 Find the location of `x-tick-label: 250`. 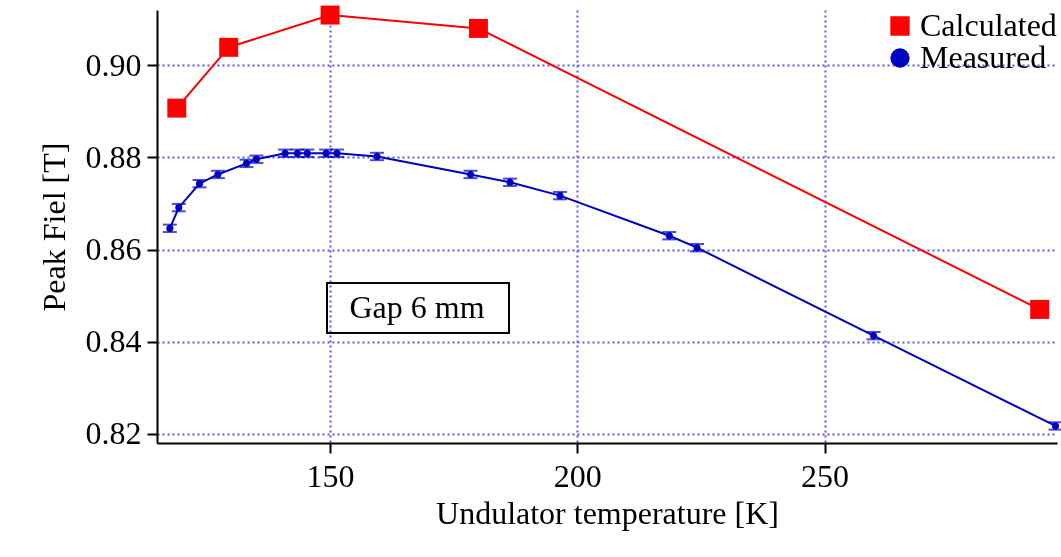

x-tick-label: 250 is located at coordinates (825, 475).